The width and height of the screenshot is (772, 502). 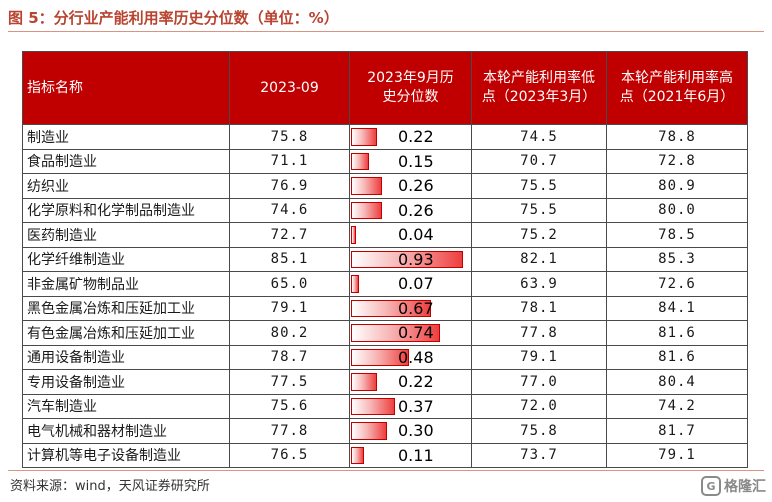 I want to click on table-row: 非金属矿物制品业 65.0 0.07 63.9 72.6, so click(x=385, y=284).